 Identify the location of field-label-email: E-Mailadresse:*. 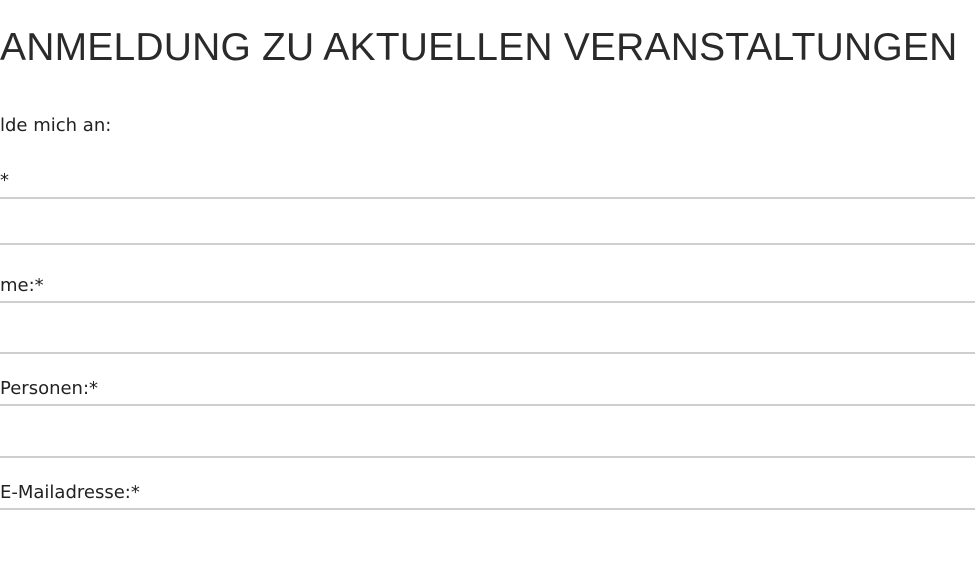
(70, 492).